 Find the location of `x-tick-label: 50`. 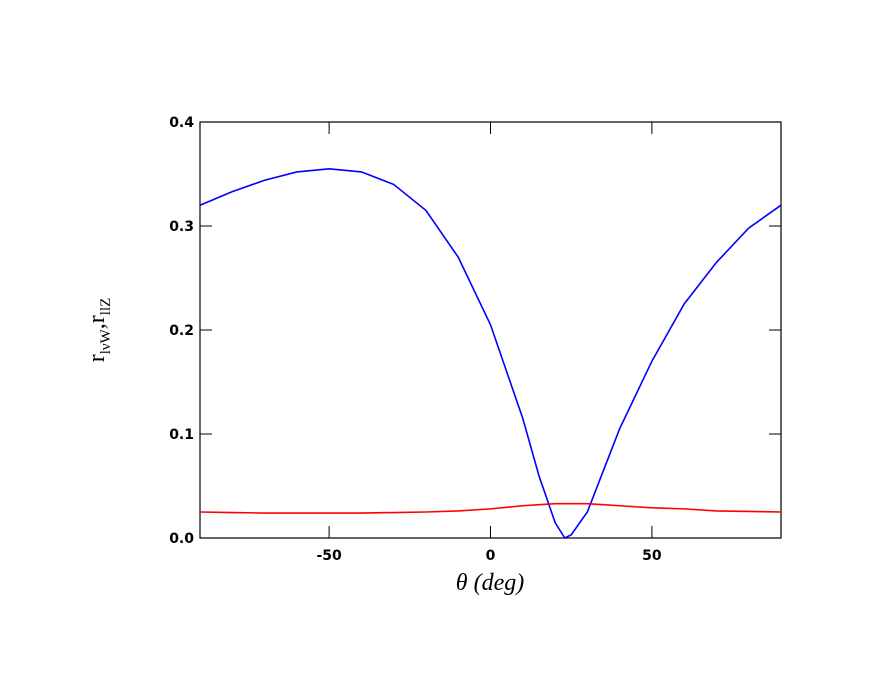

x-tick-label: 50 is located at coordinates (652, 556).